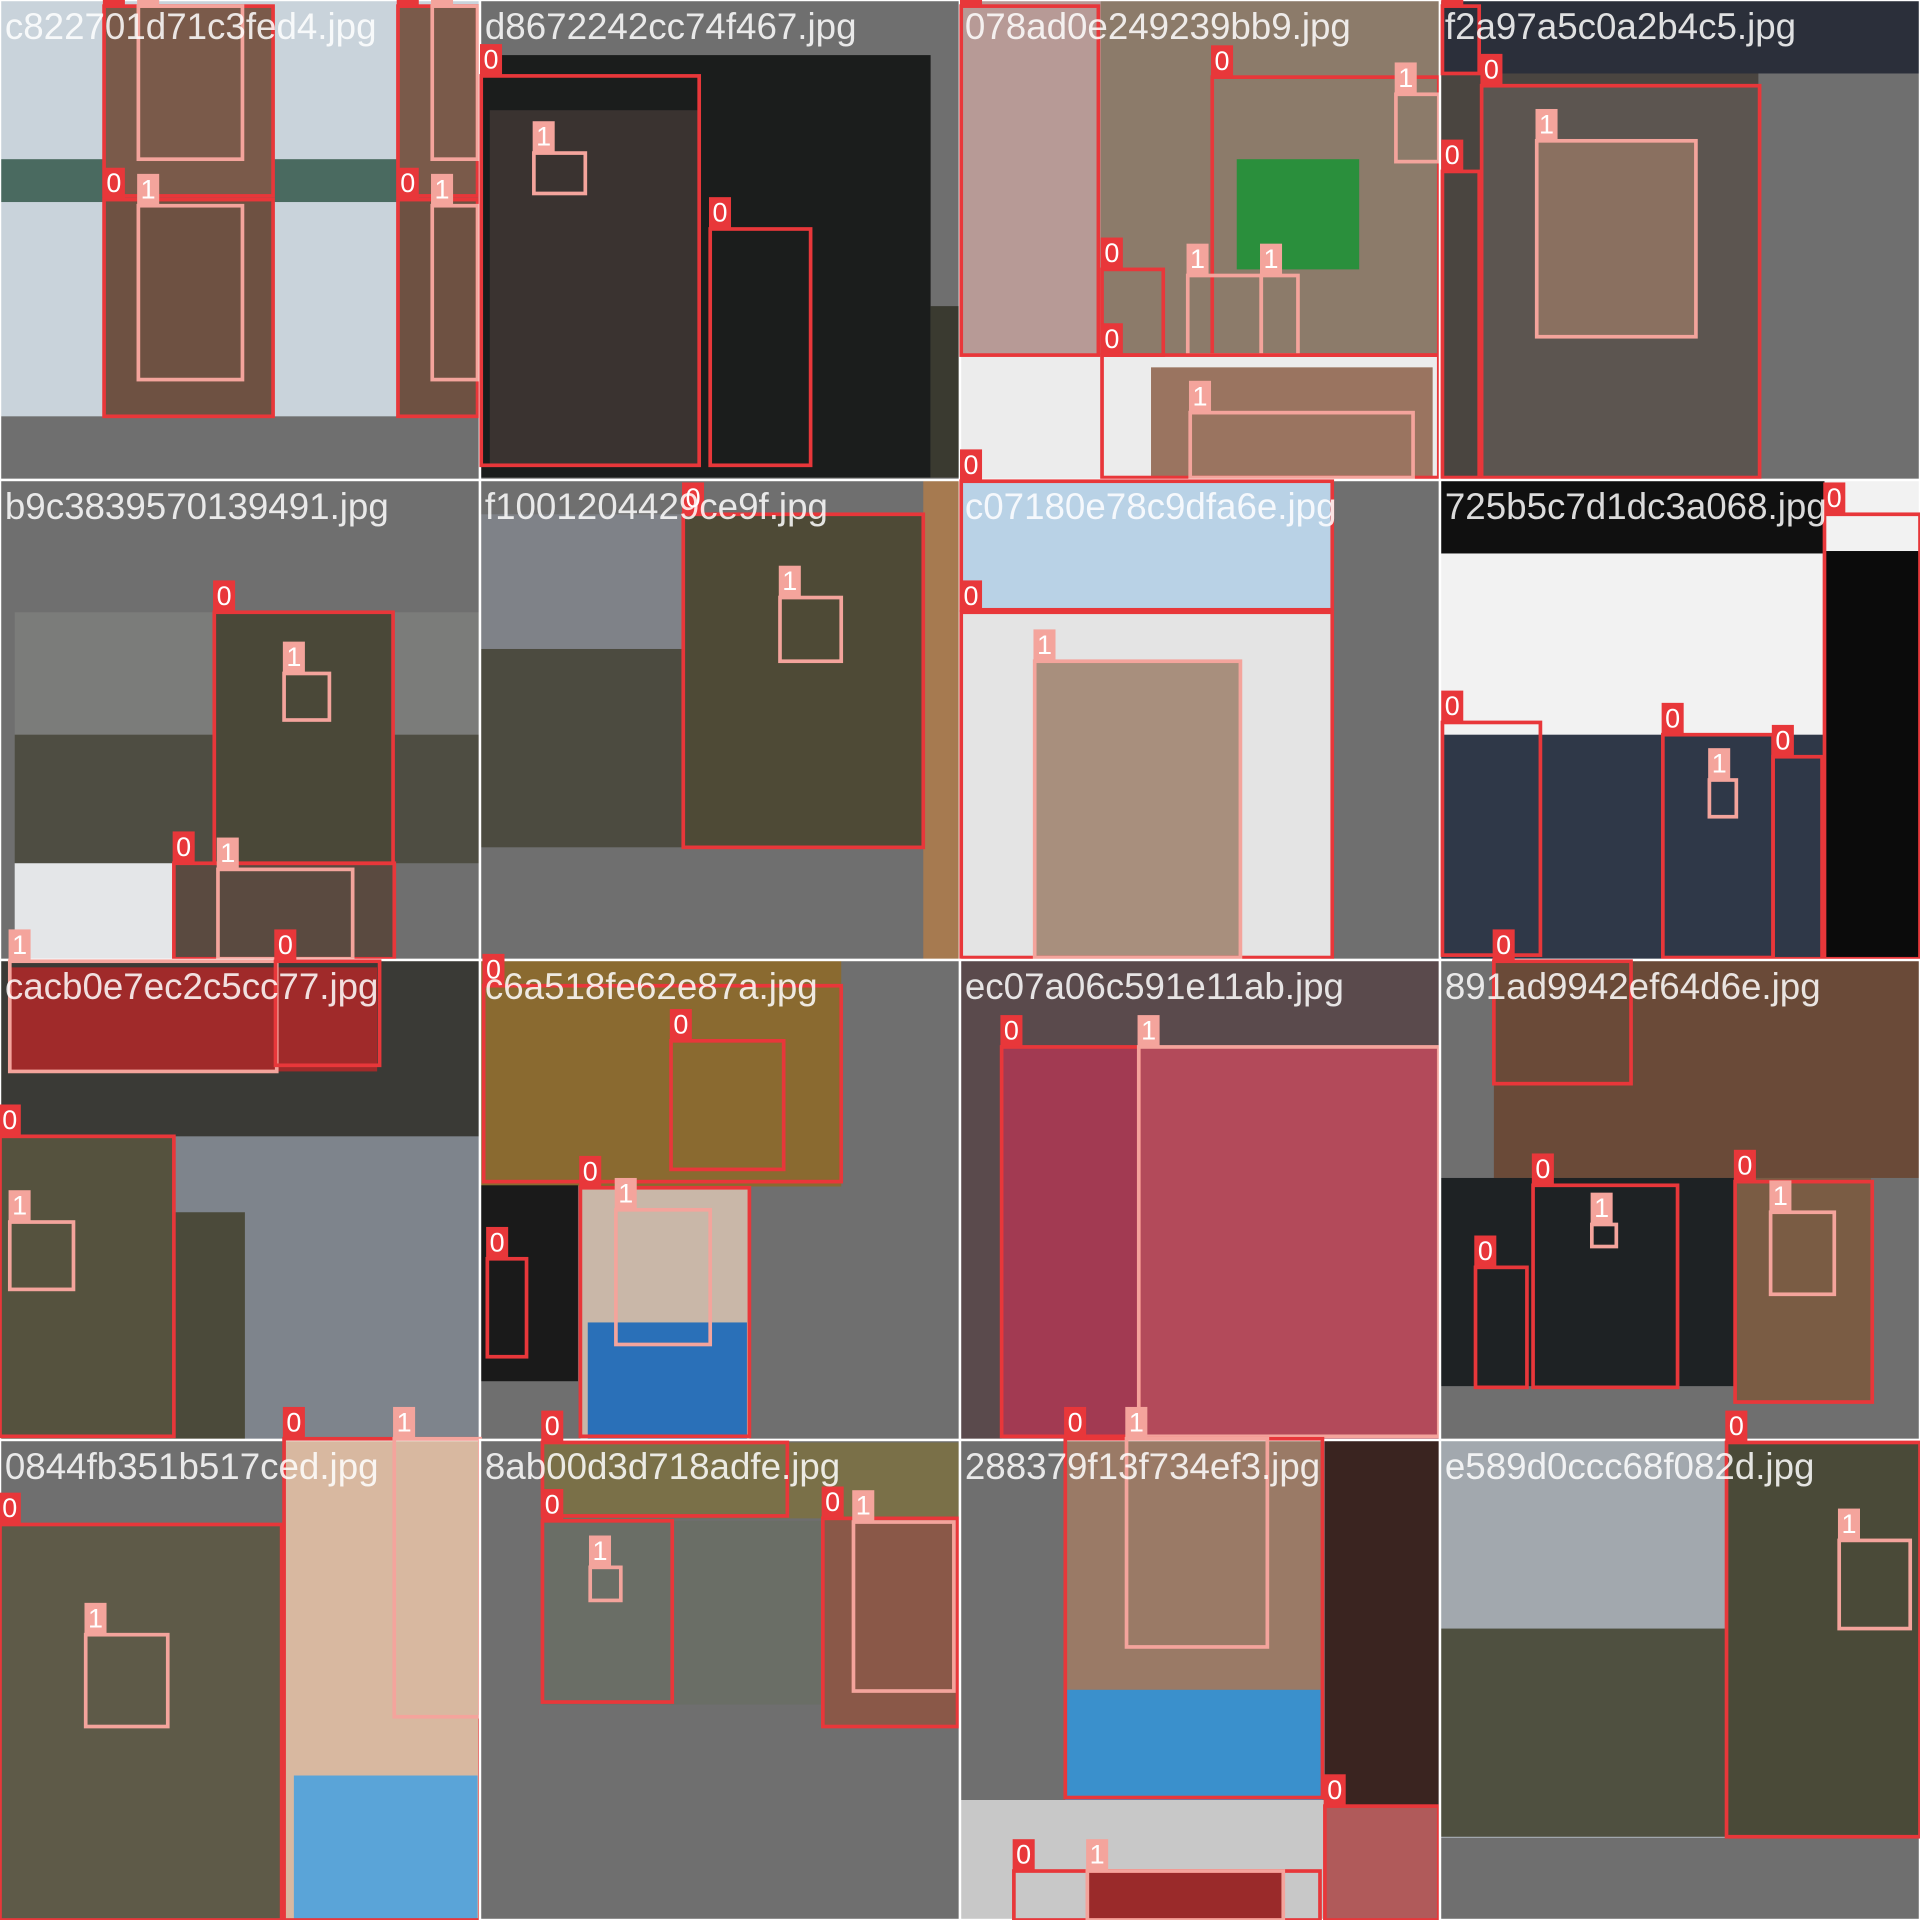  I want to click on image-tile: 0 1 0, so click(720, 241).